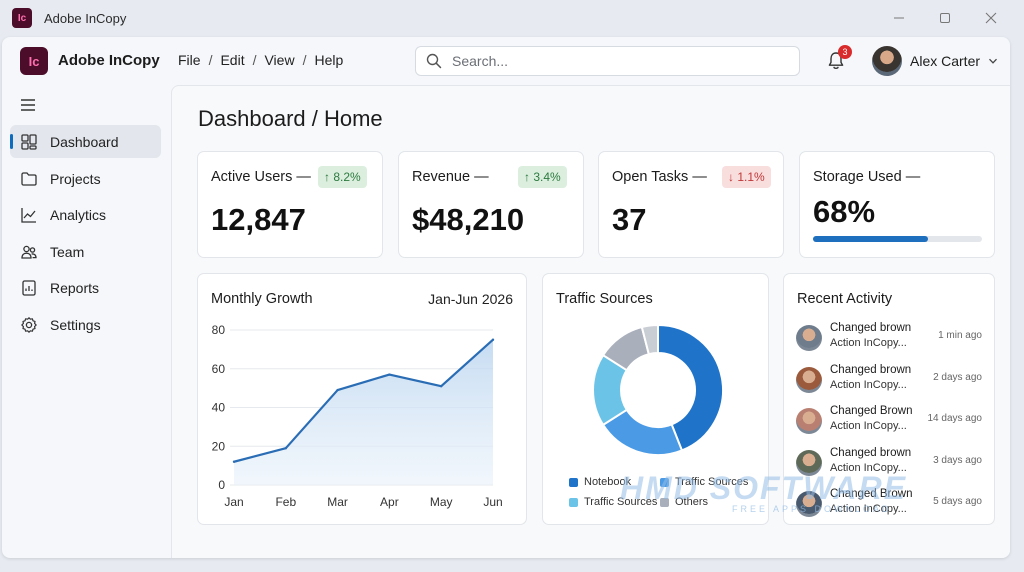 Image resolution: width=1024 pixels, height=572 pixels. I want to click on y-tick-label: 0, so click(221, 485).